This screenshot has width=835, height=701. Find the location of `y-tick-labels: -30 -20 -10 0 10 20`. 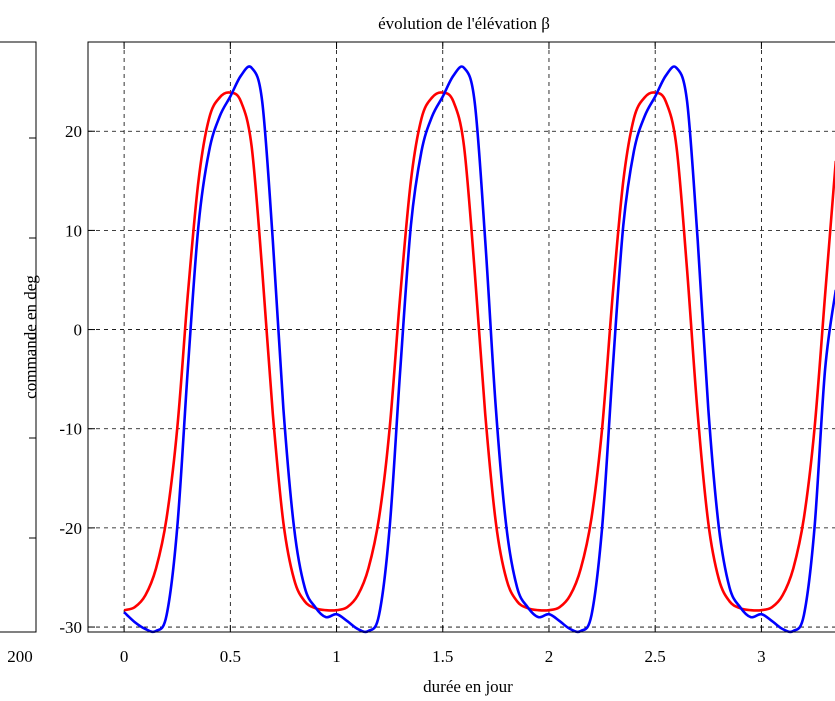

y-tick-labels: -30 -20 -10 0 10 20 is located at coordinates (70, 379).